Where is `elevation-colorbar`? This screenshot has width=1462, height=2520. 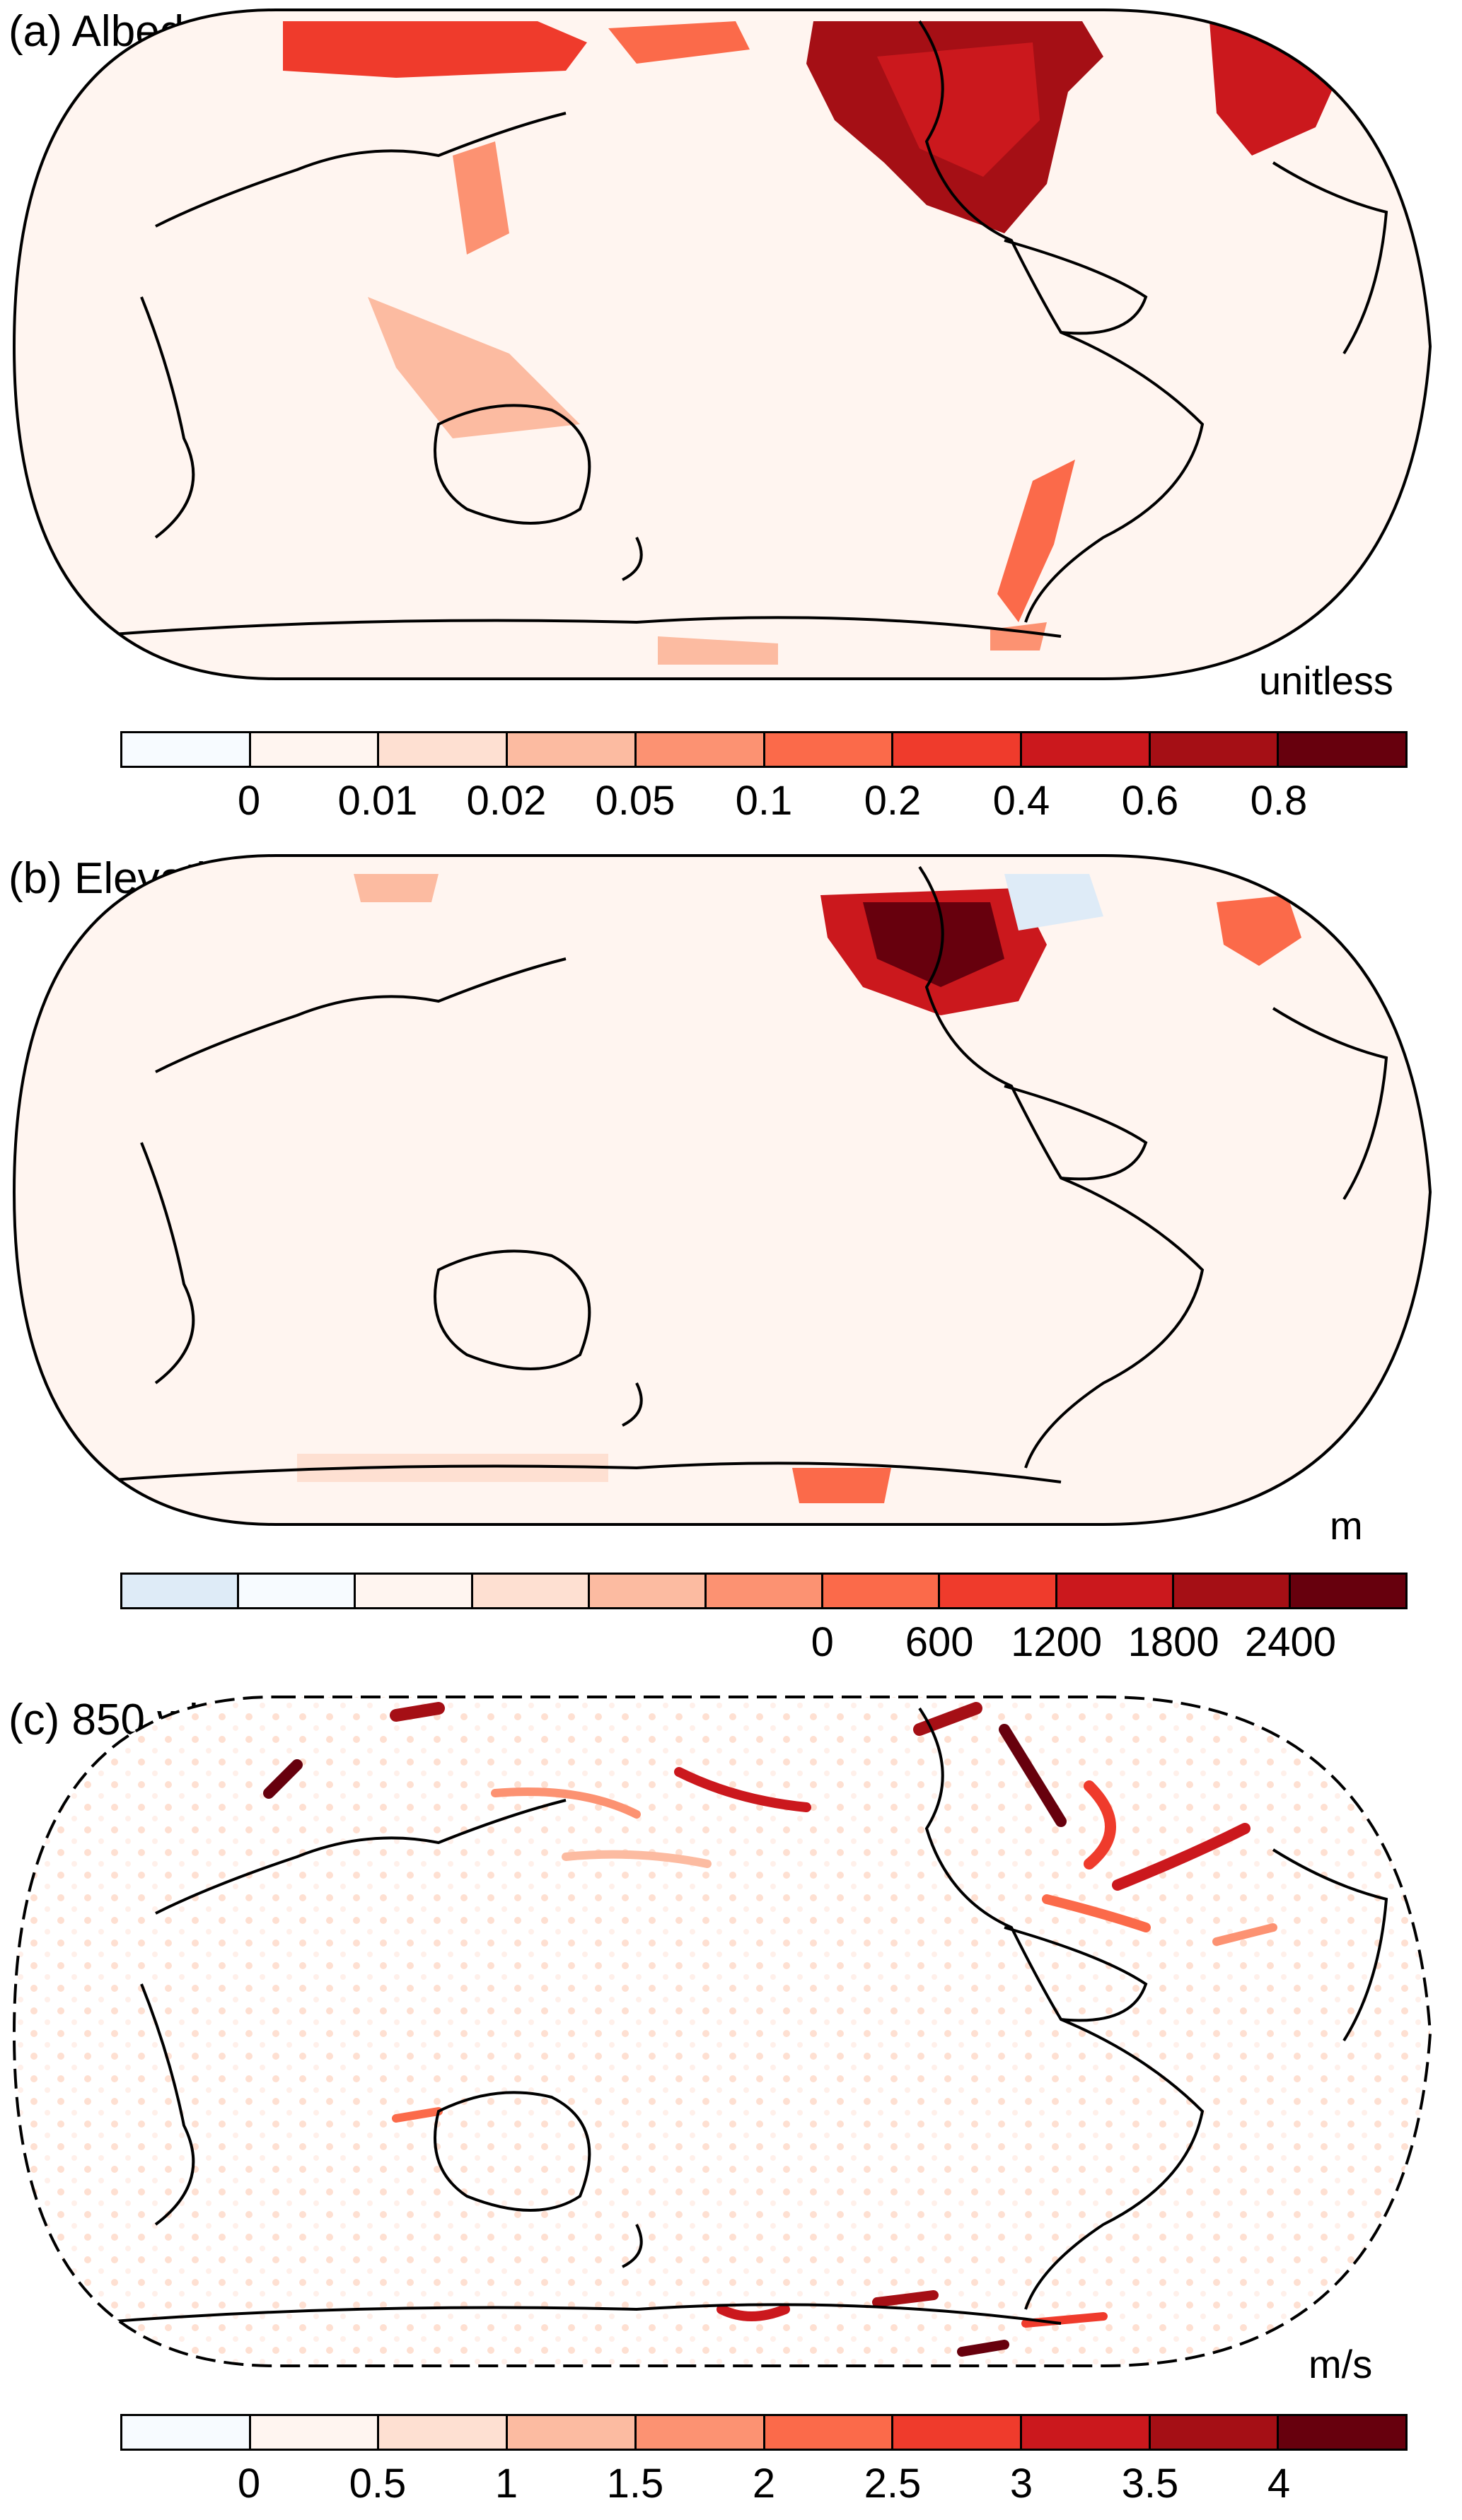 elevation-colorbar is located at coordinates (764, 1591).